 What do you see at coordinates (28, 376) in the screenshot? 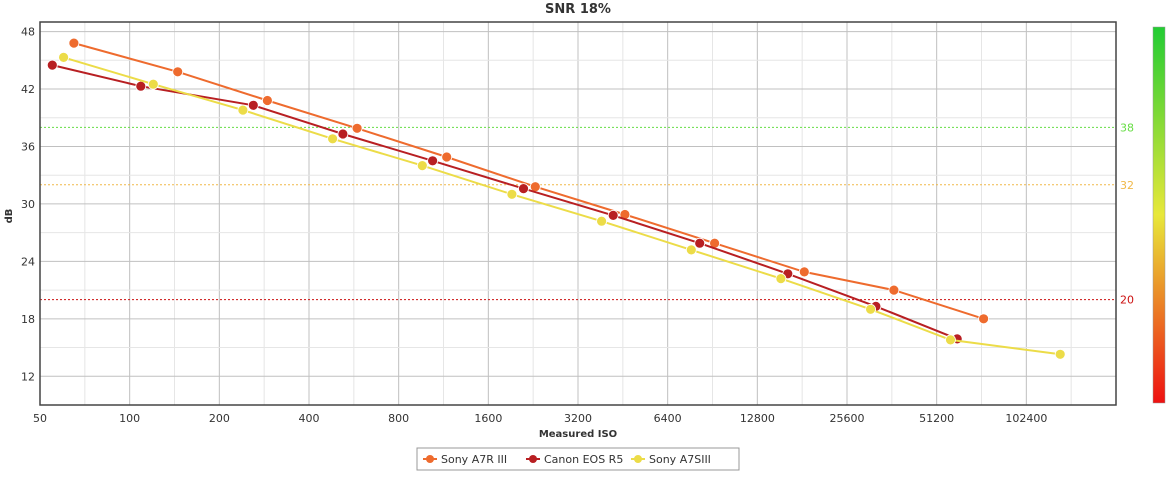
I see `y-tick-label: 12` at bounding box center [28, 376].